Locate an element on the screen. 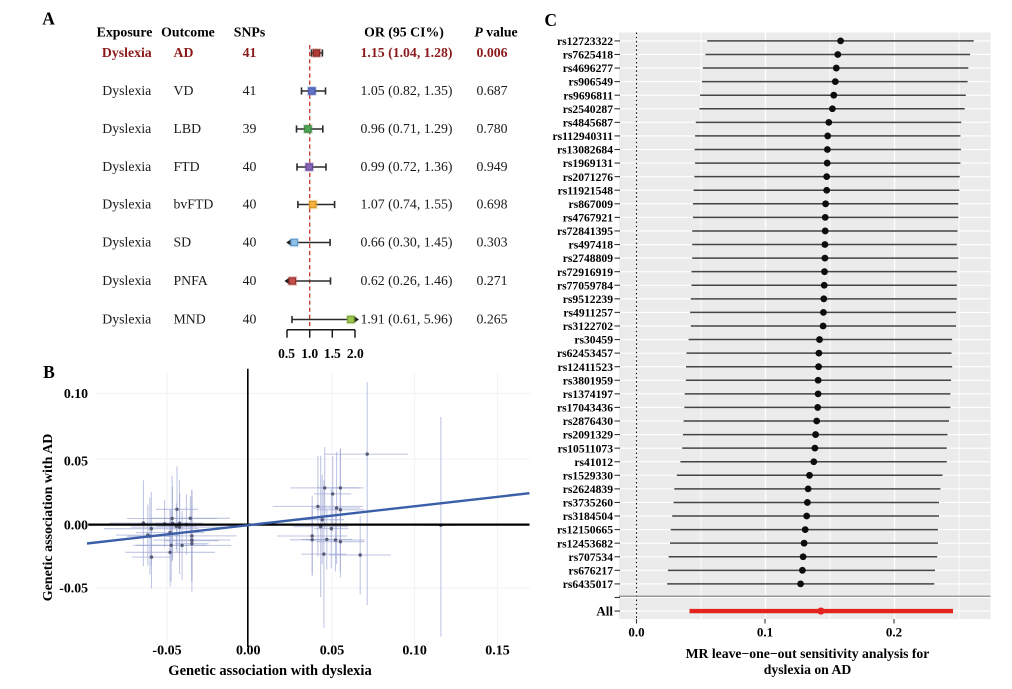  svg-text: rs62453457 is located at coordinates (585, 353).